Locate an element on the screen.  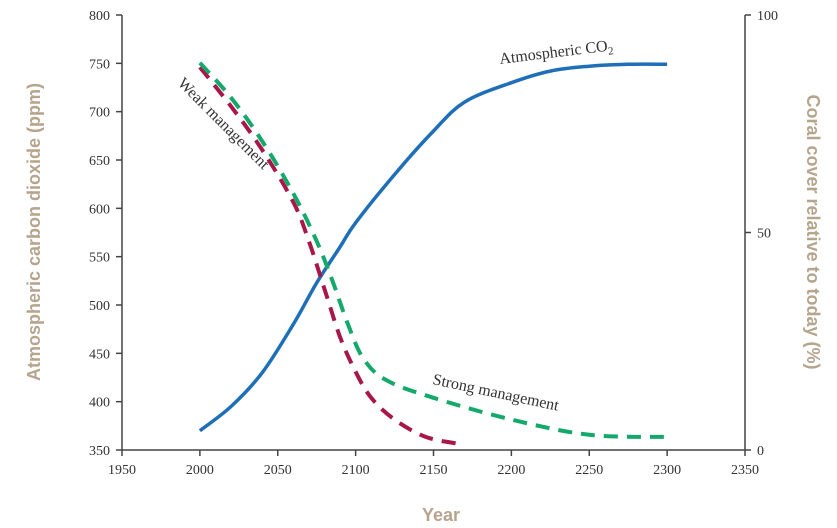
y-left-tick-label: 500 is located at coordinates (99, 306).